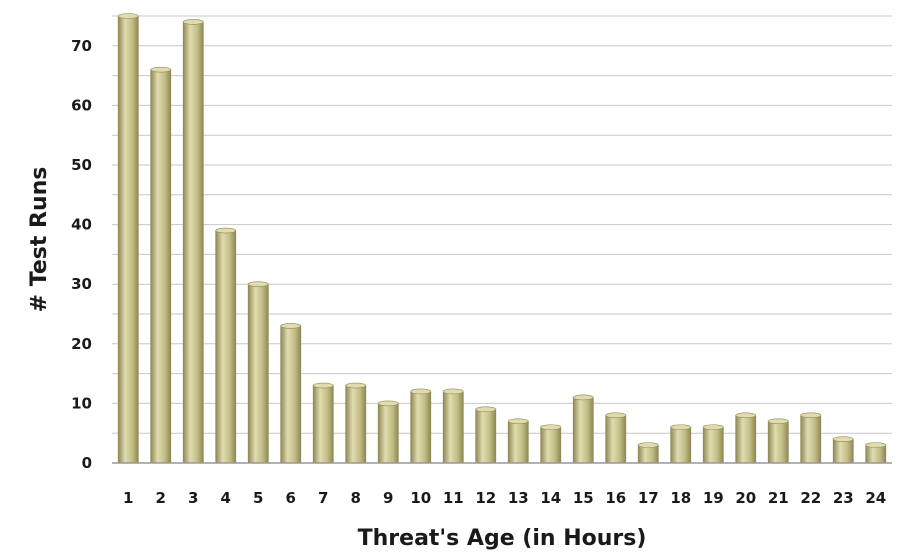  I want to click on x-tick-label: 1, so click(128, 498).